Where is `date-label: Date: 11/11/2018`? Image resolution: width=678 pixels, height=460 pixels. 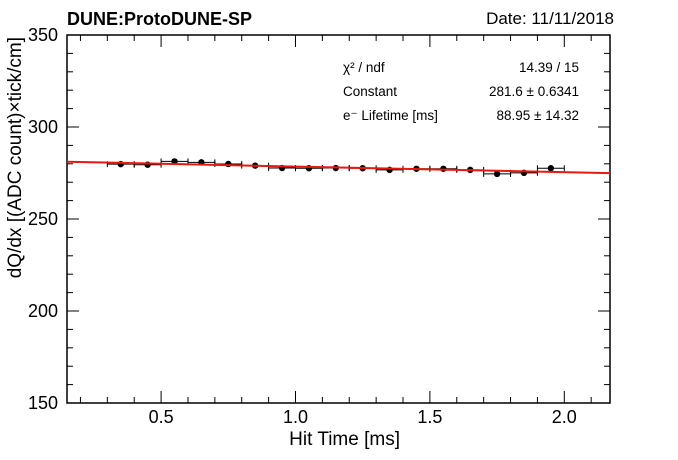
date-label: Date: 11/11/2018 is located at coordinates (550, 18).